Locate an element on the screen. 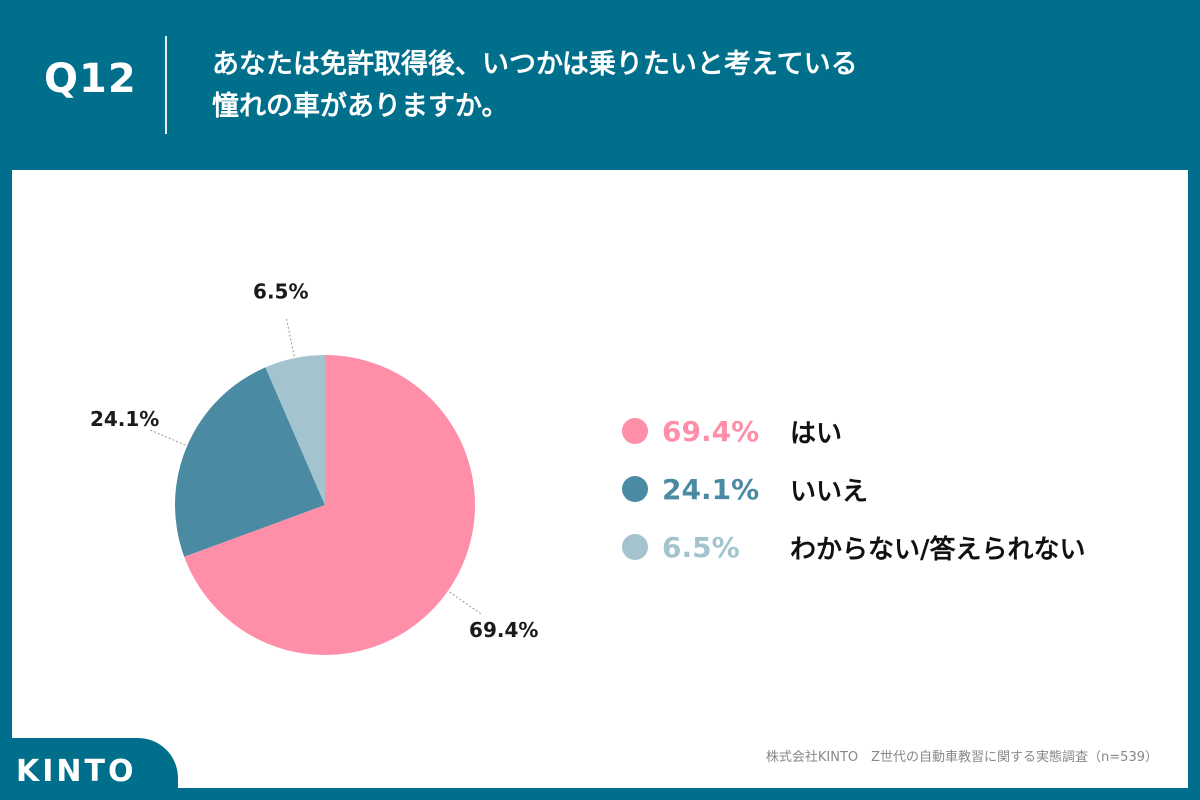 This screenshot has height=800, width=1200. legend-label-unknown: わからない/答えられない is located at coordinates (938, 549).